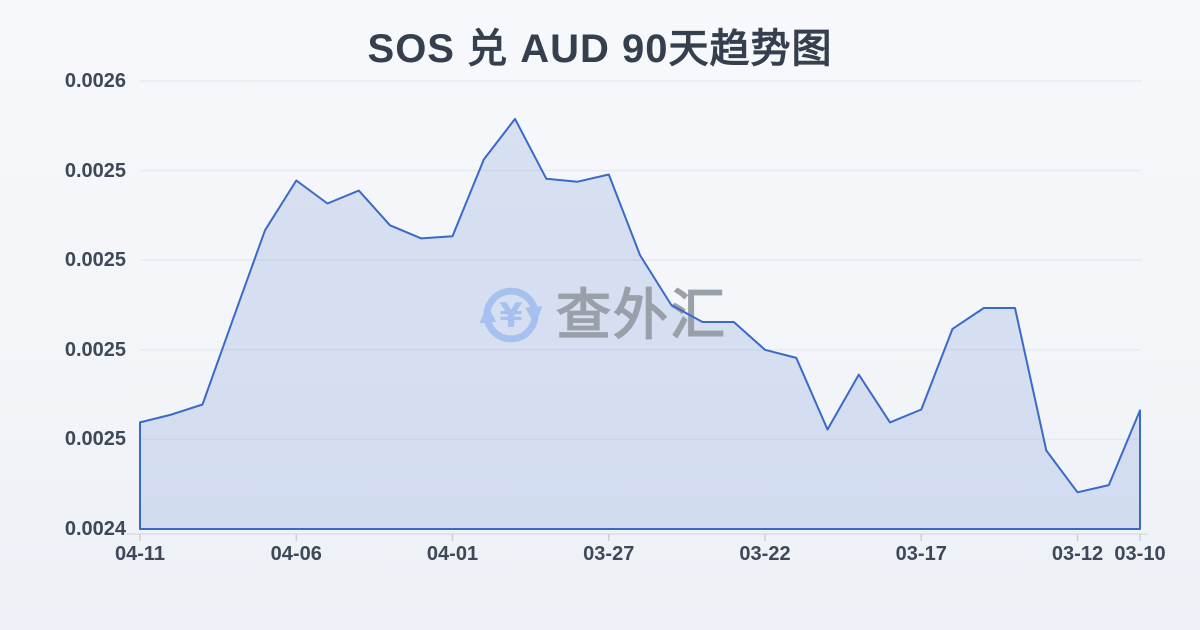 Image resolution: width=1200 pixels, height=630 pixels. What do you see at coordinates (488, 314) in the screenshot?
I see `arrow-head-left-icon` at bounding box center [488, 314].